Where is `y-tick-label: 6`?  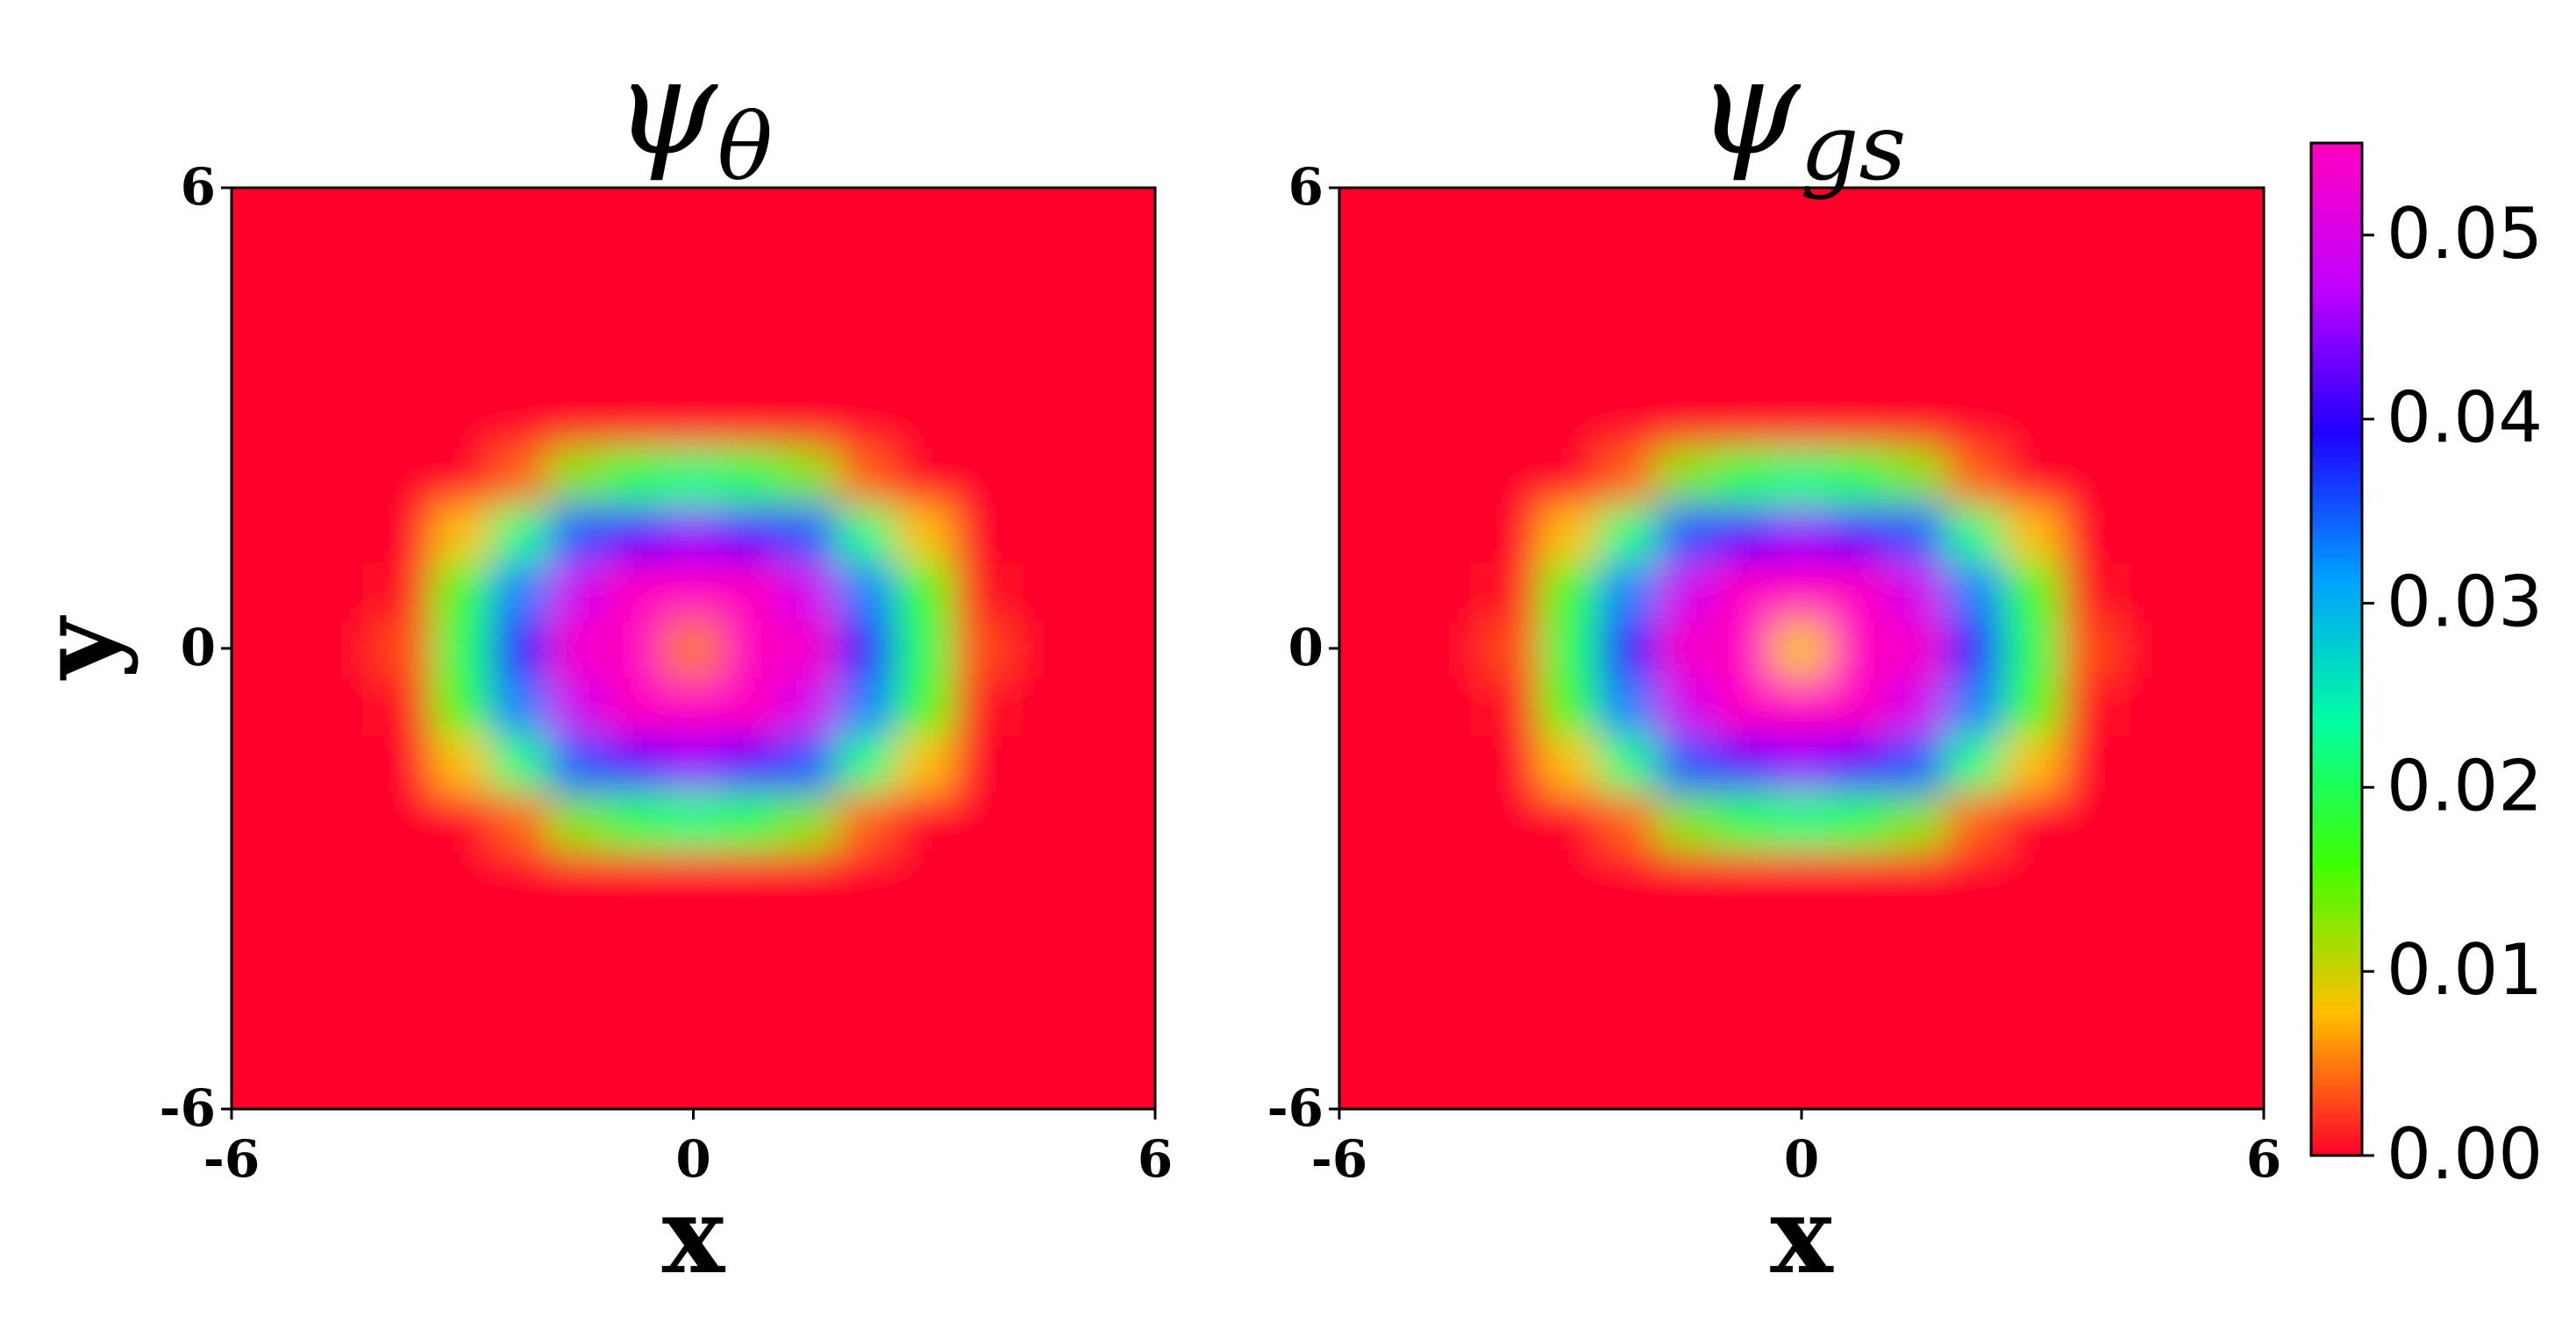 y-tick-label: 6 is located at coordinates (1306, 187).